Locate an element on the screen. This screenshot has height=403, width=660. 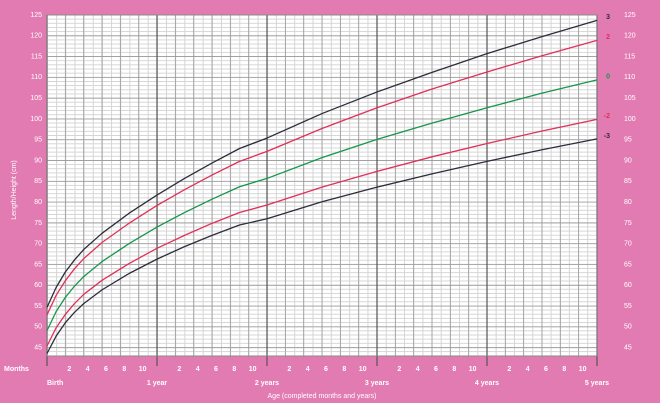
y-axis-label: Length/Height (cm) is located at coordinates (14, 190).